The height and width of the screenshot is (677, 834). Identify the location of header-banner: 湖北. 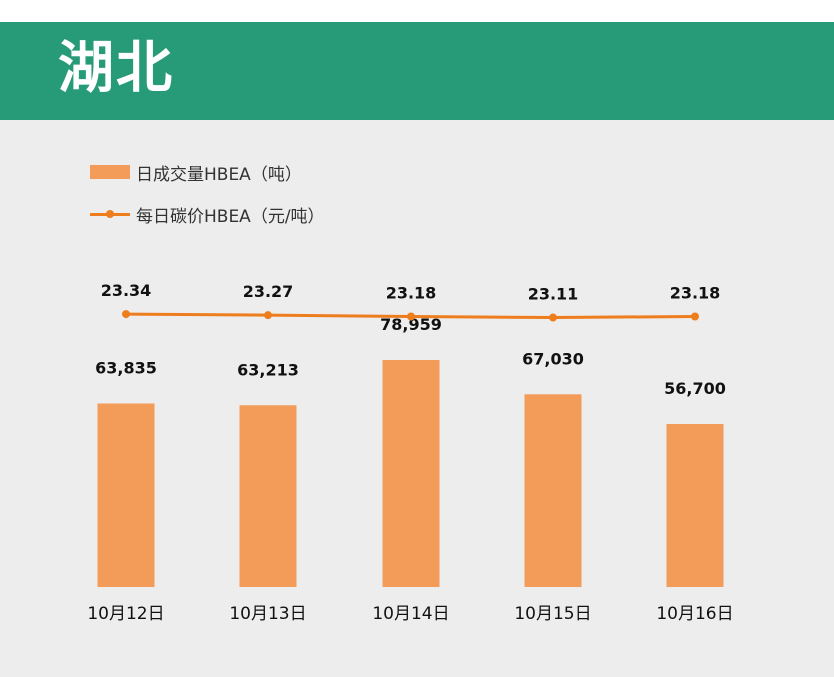
(417, 71).